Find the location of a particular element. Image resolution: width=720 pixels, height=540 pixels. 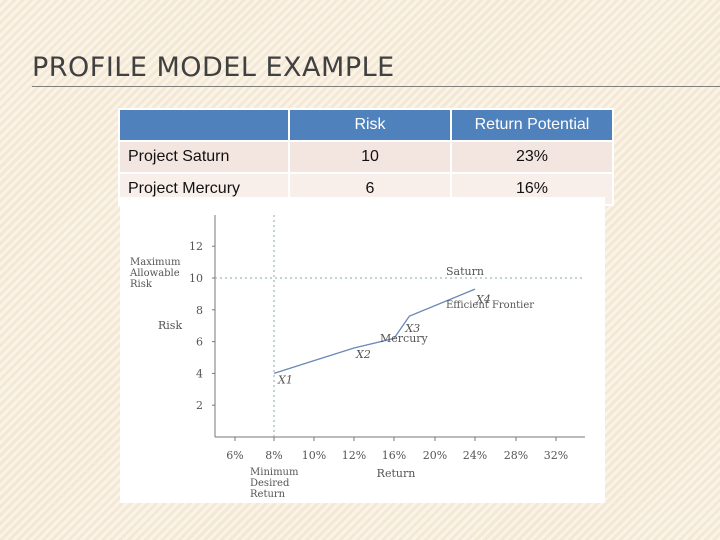

max-risk-label: Allowable is located at coordinates (154, 273).